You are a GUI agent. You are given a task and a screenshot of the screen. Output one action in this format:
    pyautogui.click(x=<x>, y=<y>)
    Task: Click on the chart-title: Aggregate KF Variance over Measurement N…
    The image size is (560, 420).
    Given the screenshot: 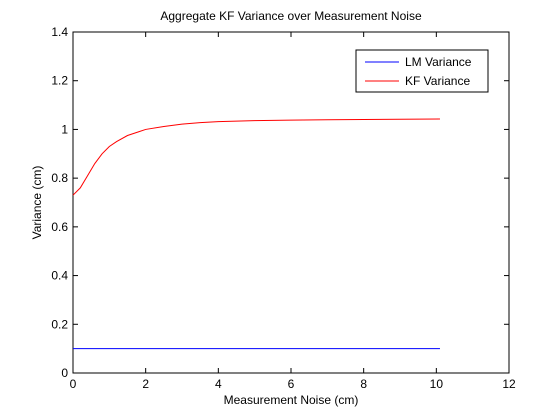 What is the action you would take?
    pyautogui.click(x=291, y=16)
    